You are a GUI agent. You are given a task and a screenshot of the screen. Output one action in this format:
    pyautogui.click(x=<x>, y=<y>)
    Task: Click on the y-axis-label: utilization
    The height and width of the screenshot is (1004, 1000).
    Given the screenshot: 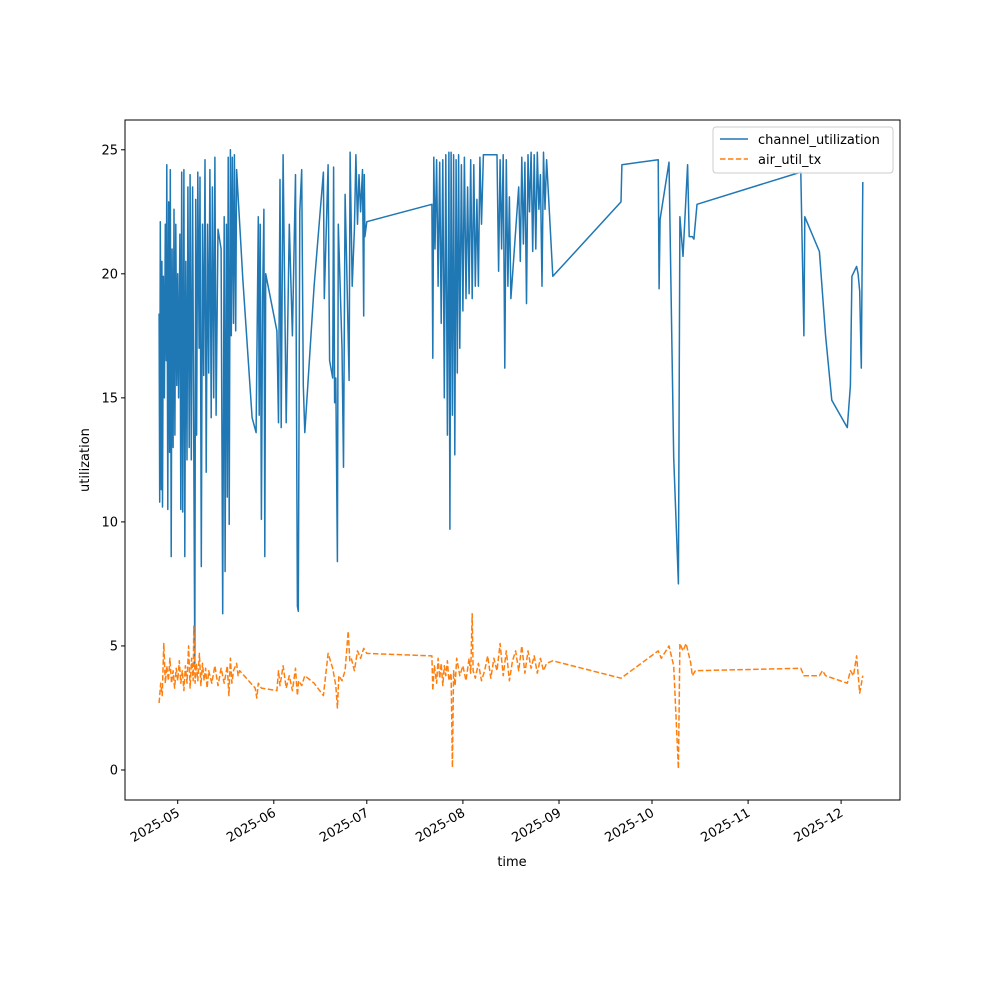 What is the action you would take?
    pyautogui.click(x=85, y=460)
    